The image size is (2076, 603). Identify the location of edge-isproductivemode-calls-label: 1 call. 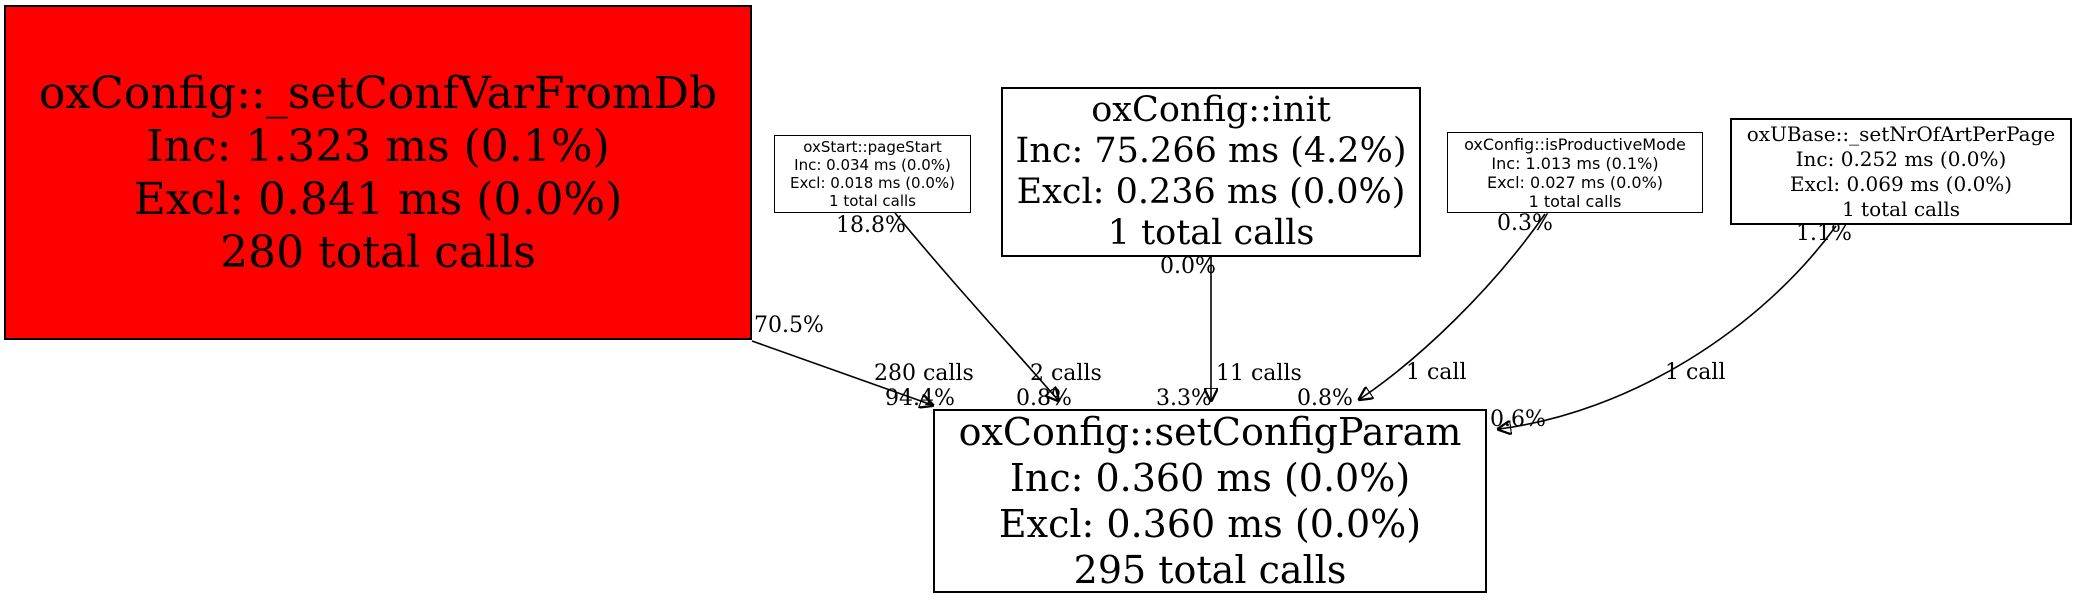
(1436, 372).